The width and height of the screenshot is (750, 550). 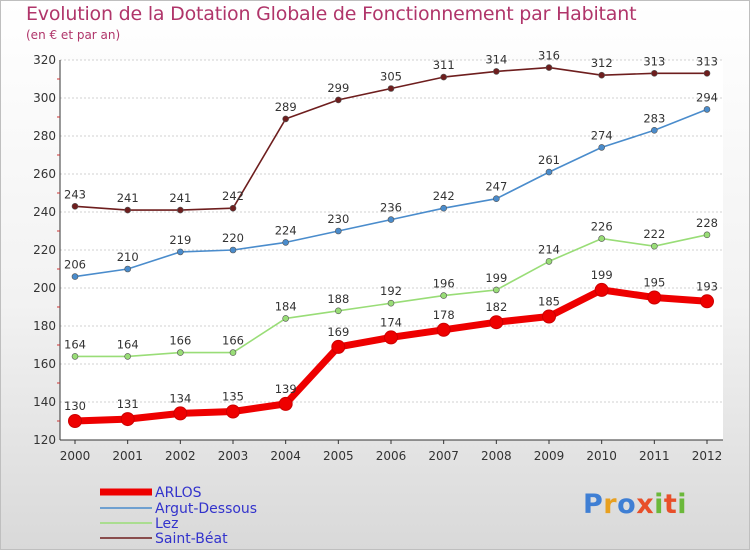 What do you see at coordinates (180, 456) in the screenshot?
I see `x-tick-label: 2002` at bounding box center [180, 456].